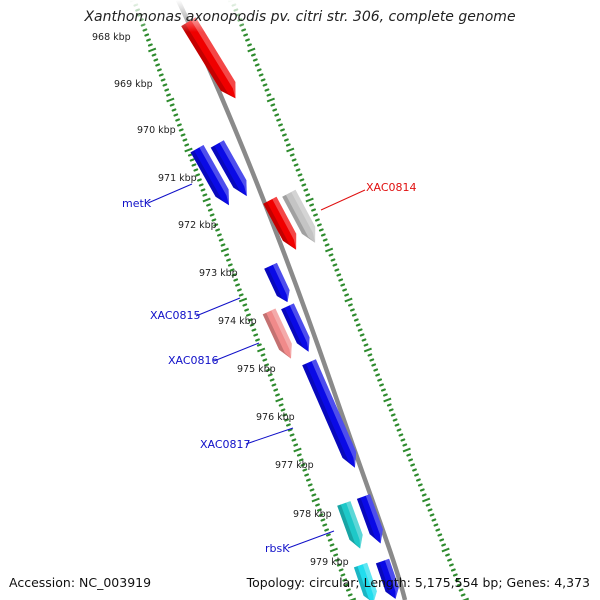 This screenshot has width=600, height=600. Describe the element at coordinates (277, 548) in the screenshot. I see `gene-label: rbsK` at that location.